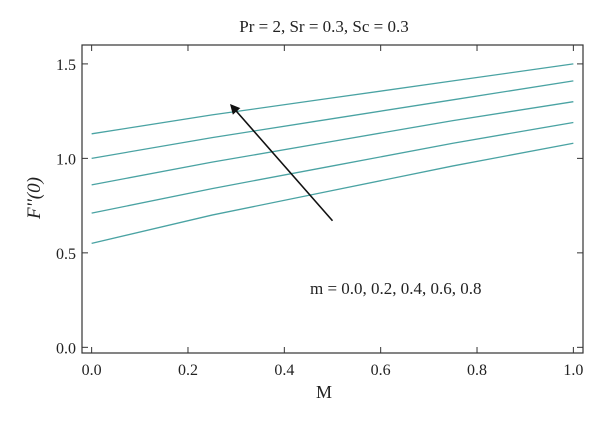  I want to click on x-tick-label: 0.6, so click(381, 370).